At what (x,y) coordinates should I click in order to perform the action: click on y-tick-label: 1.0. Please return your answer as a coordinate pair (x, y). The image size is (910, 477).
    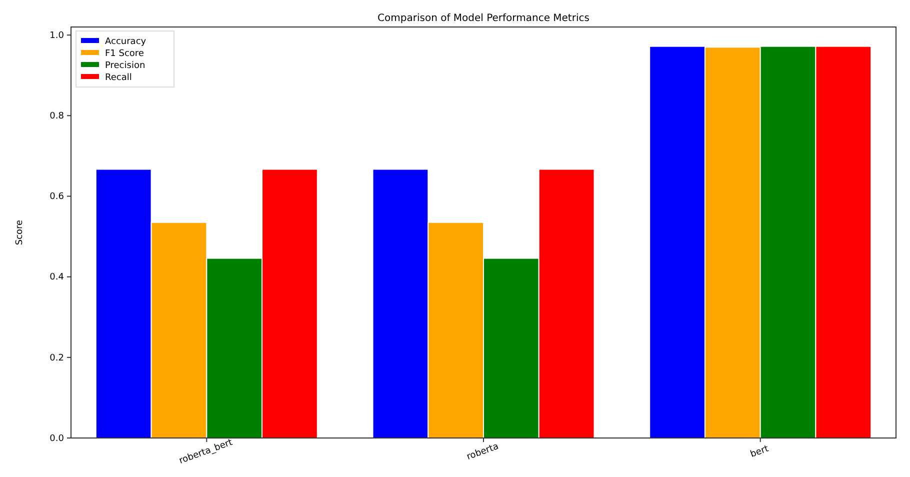
    Looking at the image, I should click on (57, 35).